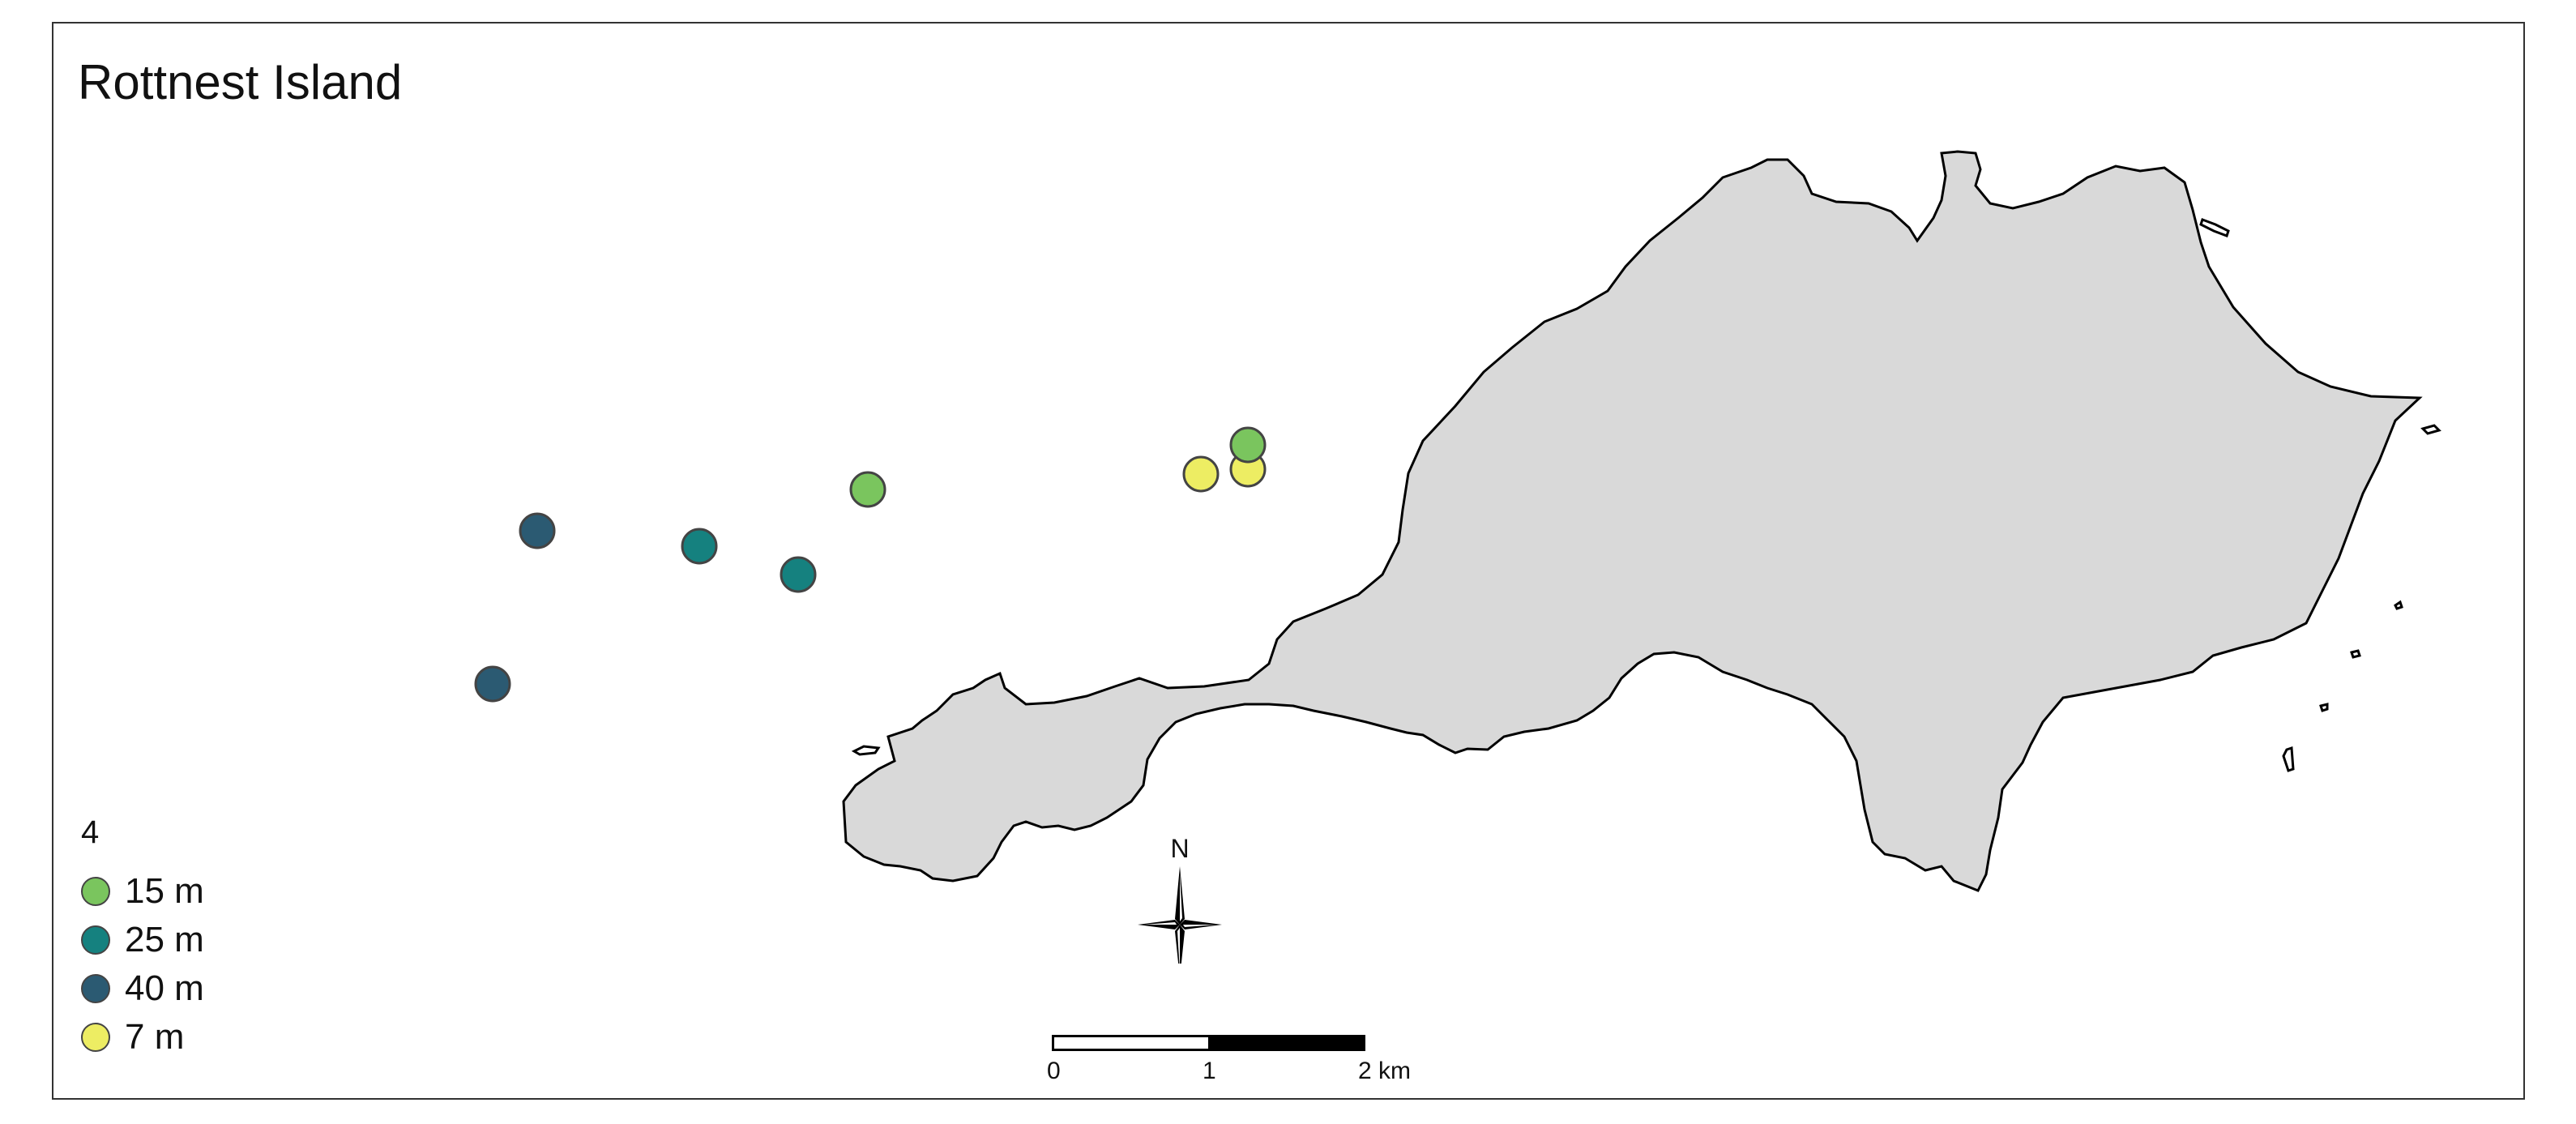 The width and height of the screenshot is (2576, 1124). I want to click on legend-label: 40 m, so click(164, 988).